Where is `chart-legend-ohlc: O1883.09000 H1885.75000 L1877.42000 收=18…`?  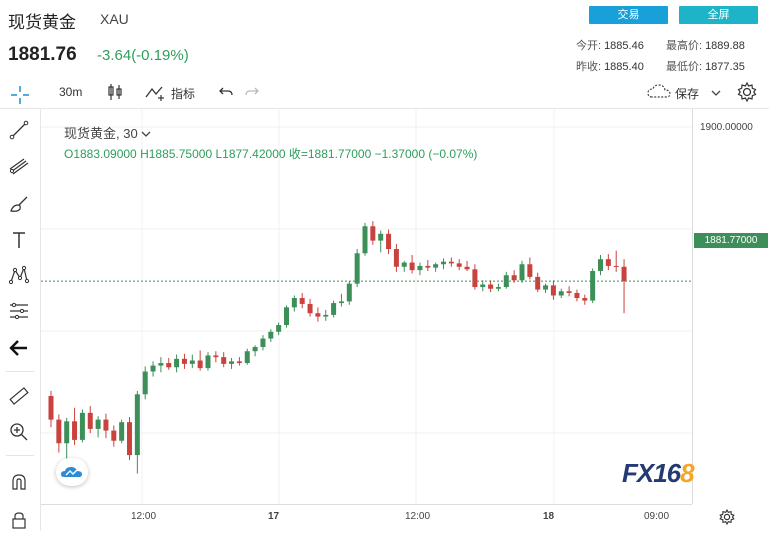
chart-legend-ohlc: O1883.09000 H1885.75000 L1877.42000 收=18… is located at coordinates (271, 154).